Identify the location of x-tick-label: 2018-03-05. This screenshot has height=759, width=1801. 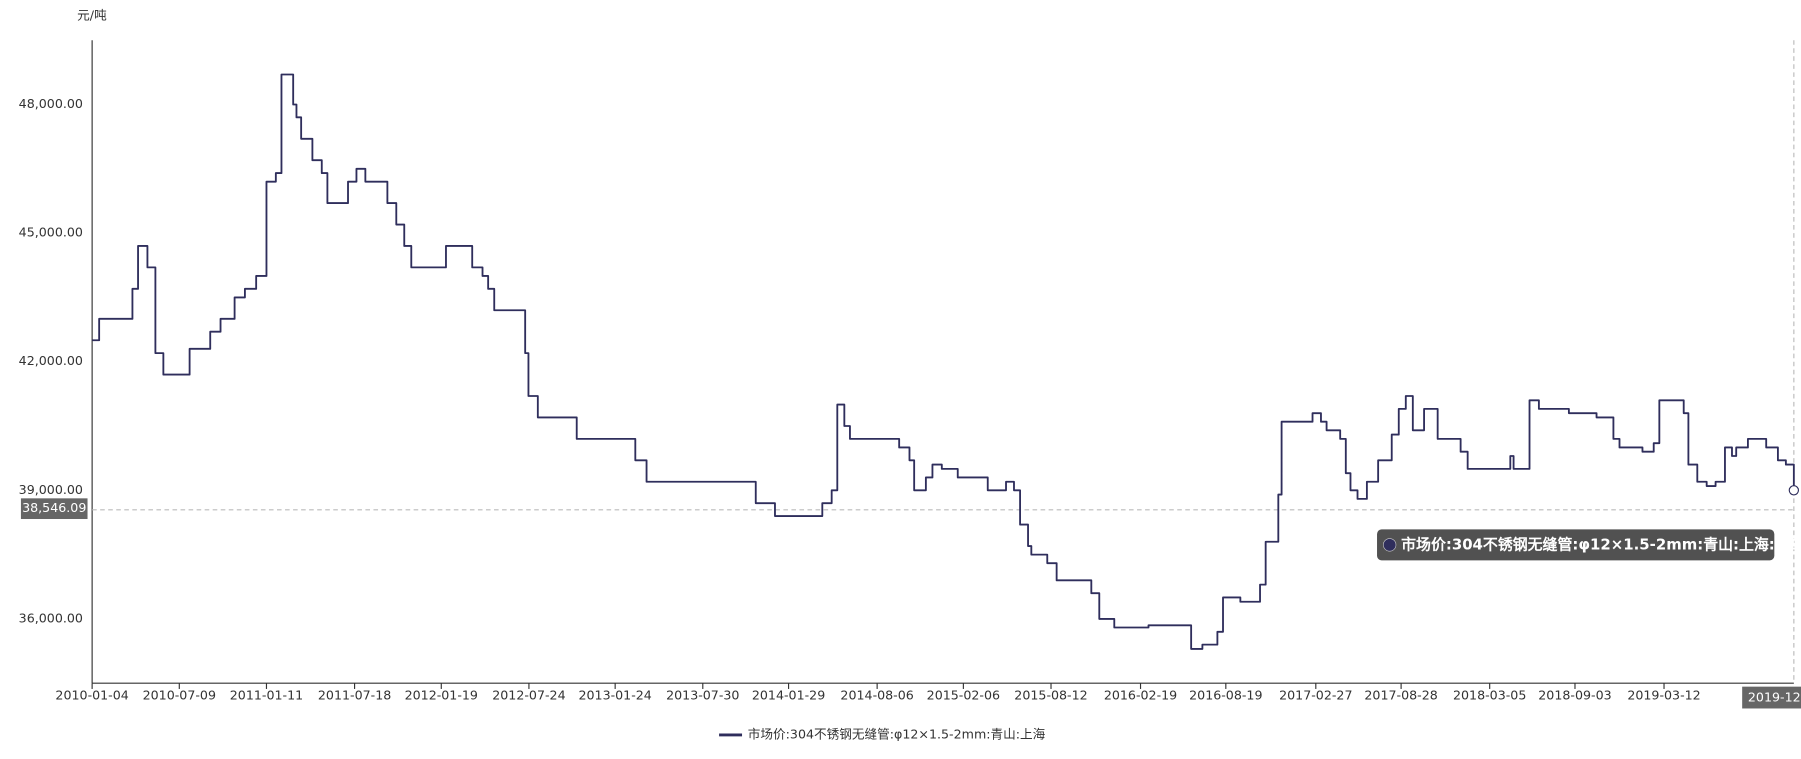
(1489, 694).